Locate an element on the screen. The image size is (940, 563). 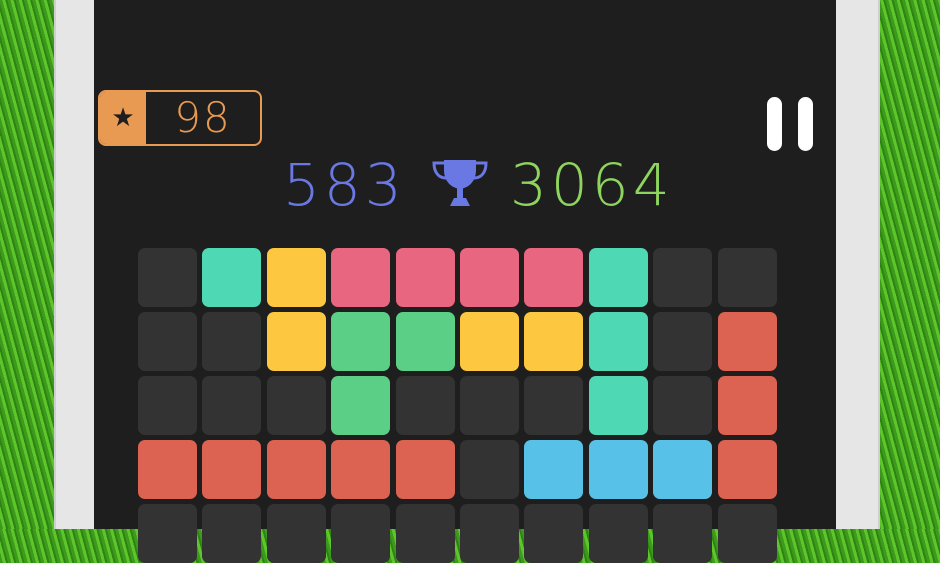
current-score: 583 is located at coordinates (344, 185).